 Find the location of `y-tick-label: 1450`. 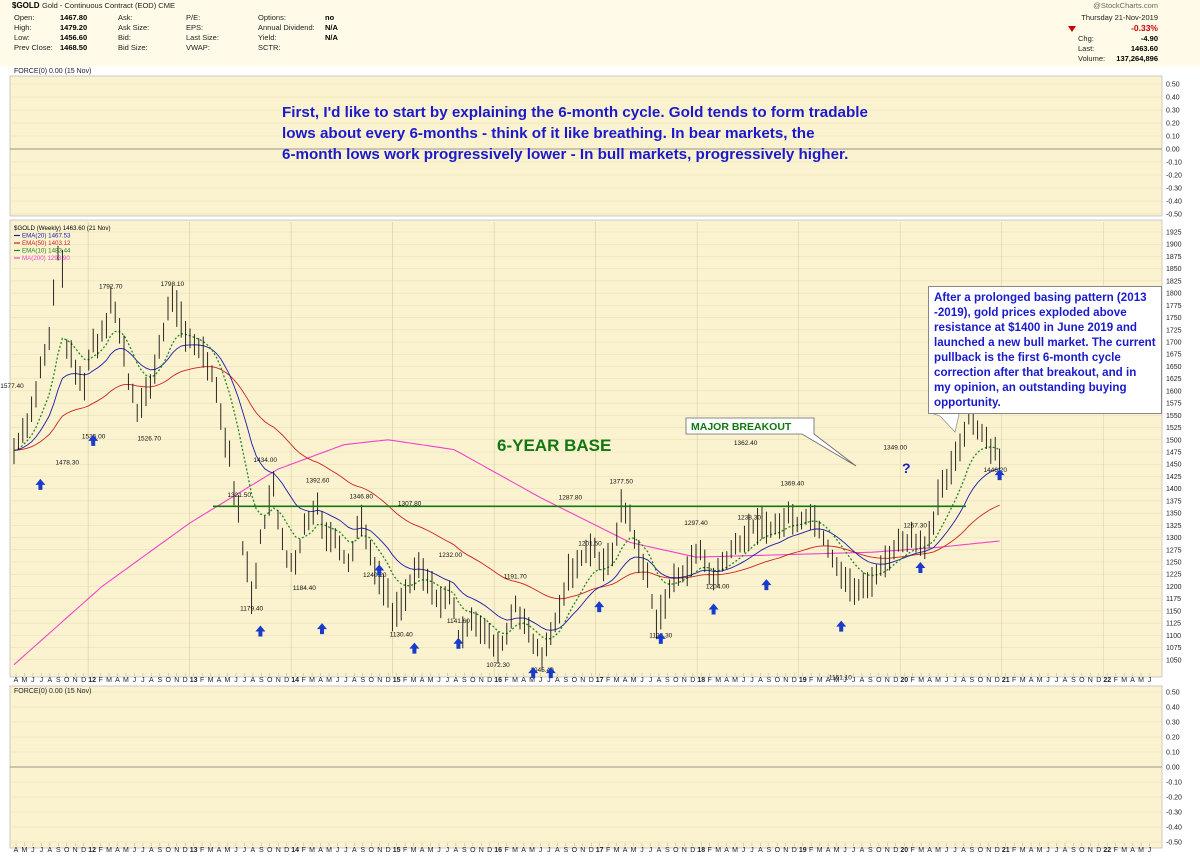

y-tick-label: 1450 is located at coordinates (1174, 465).